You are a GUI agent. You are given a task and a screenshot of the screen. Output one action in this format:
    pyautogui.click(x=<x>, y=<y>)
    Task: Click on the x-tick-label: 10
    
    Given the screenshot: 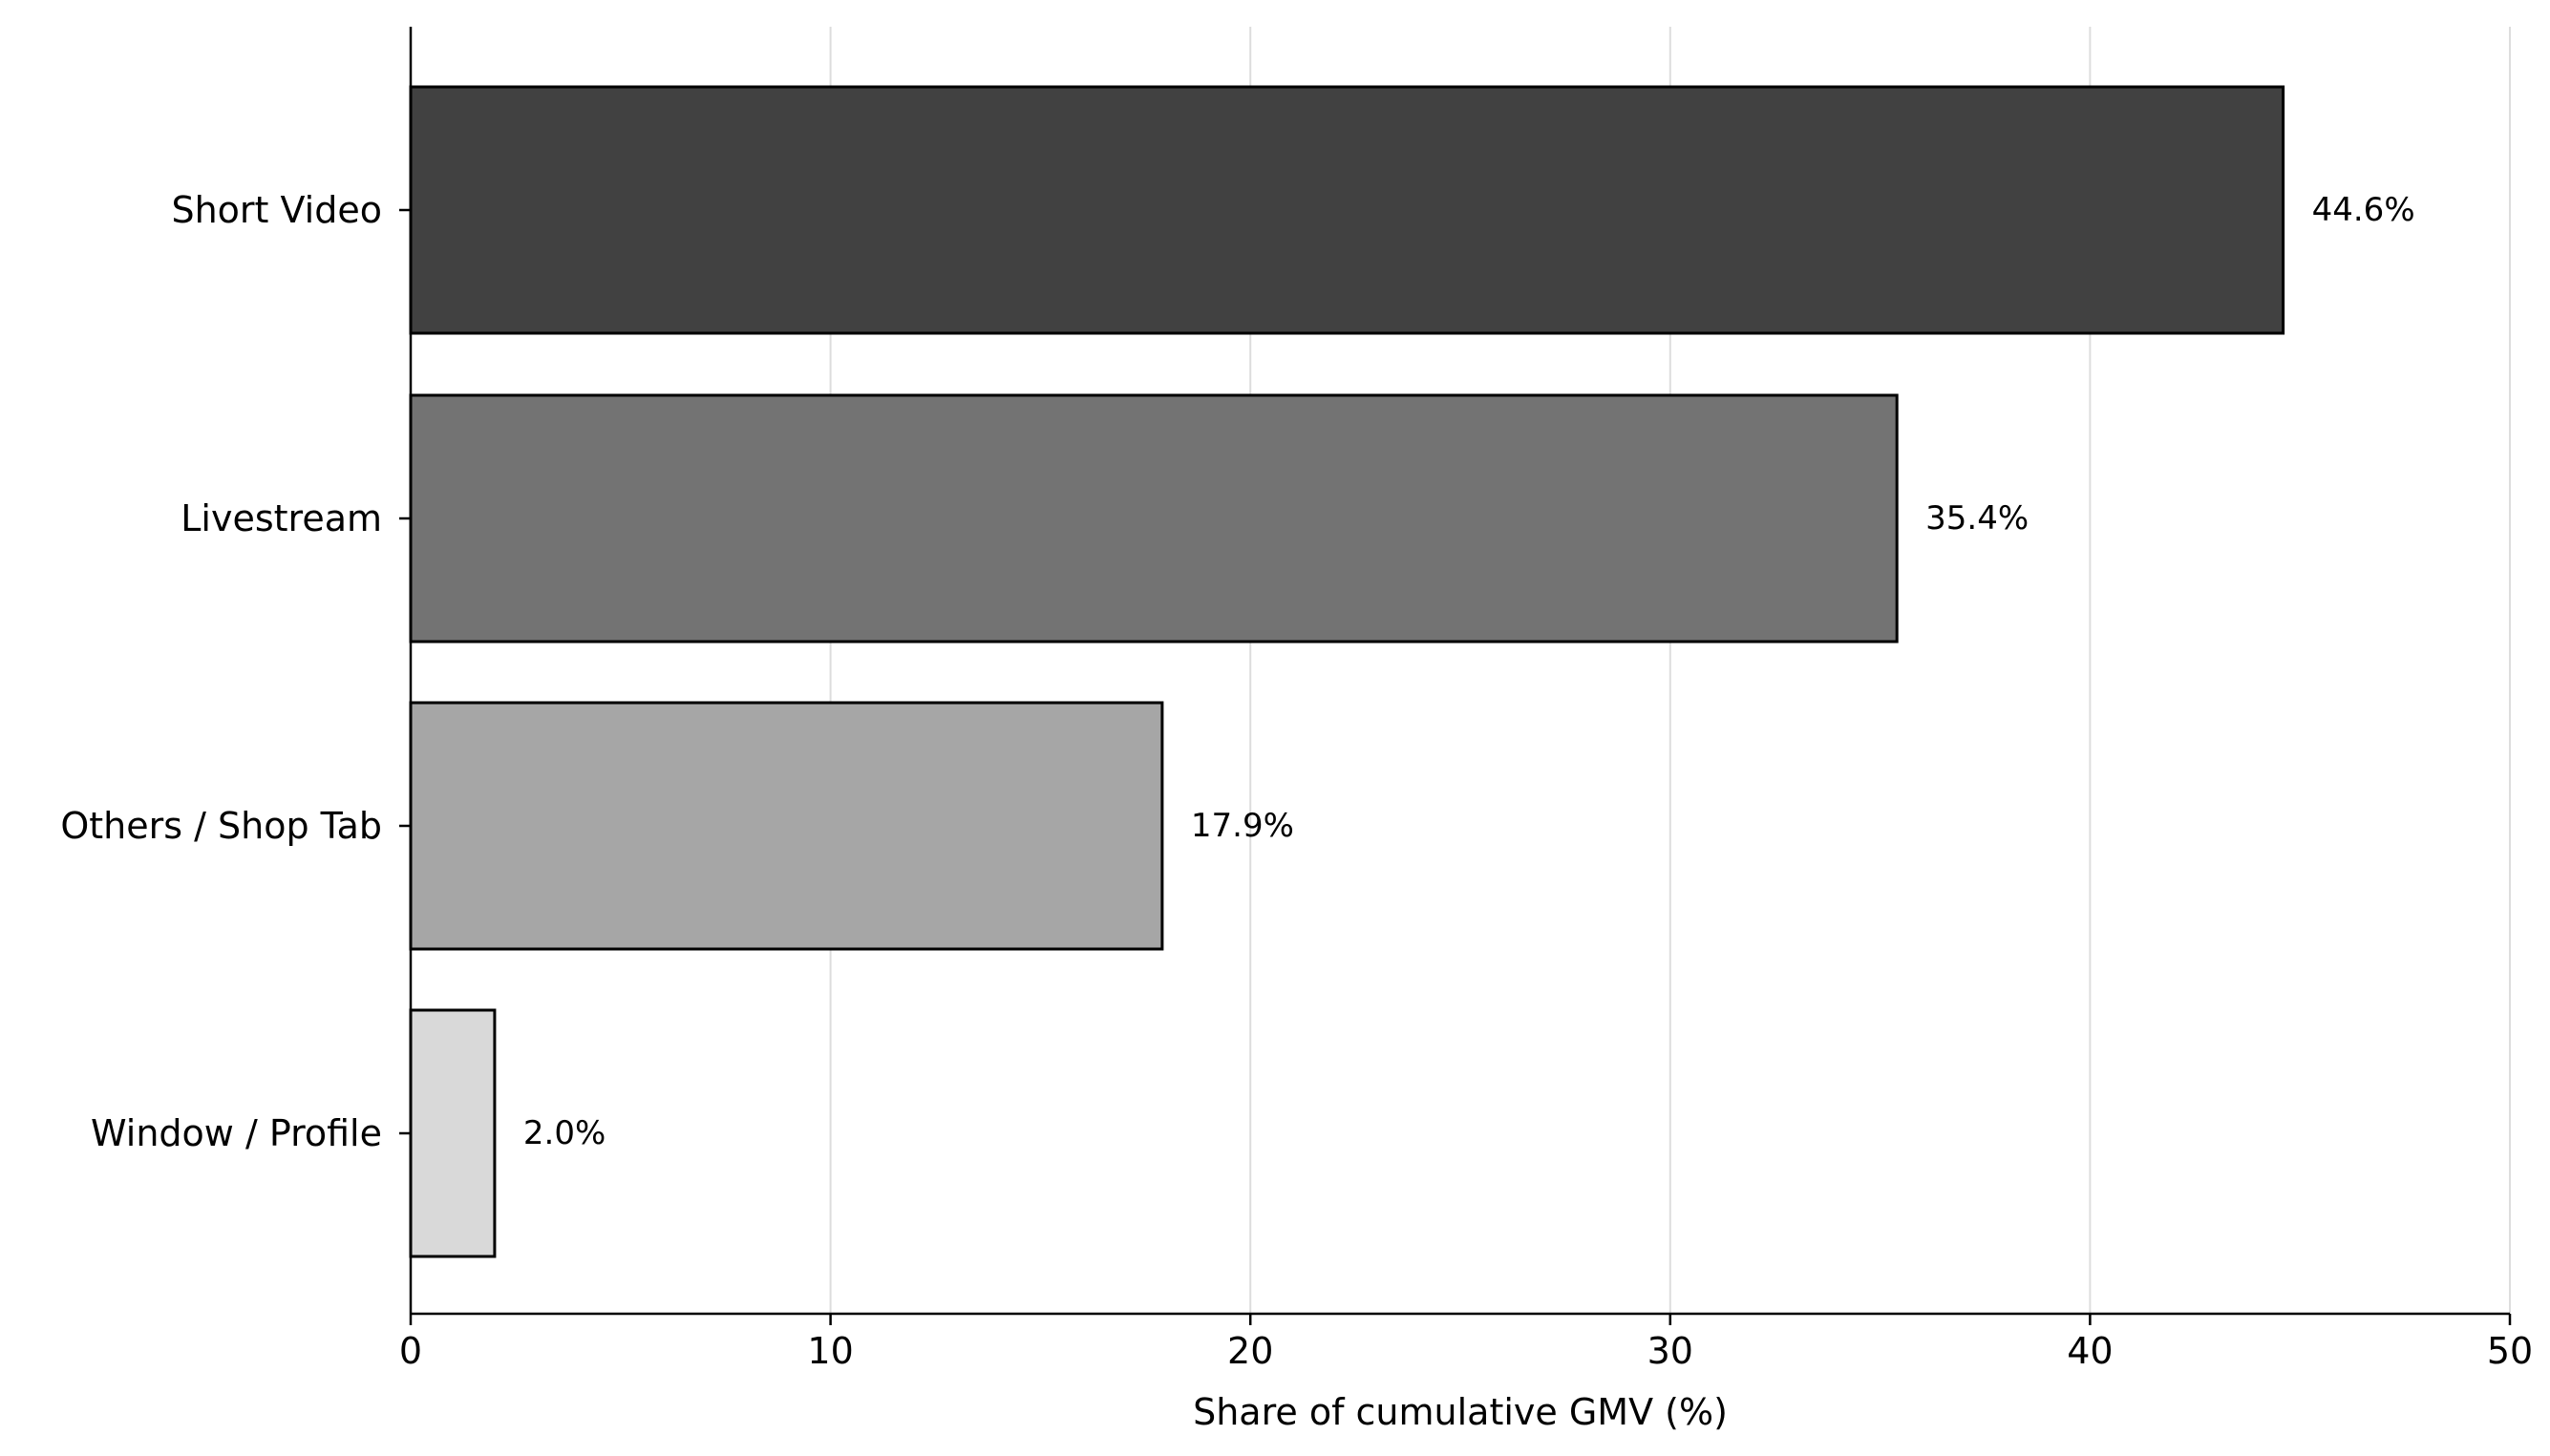 What is the action you would take?
    pyautogui.click(x=830, y=1351)
    